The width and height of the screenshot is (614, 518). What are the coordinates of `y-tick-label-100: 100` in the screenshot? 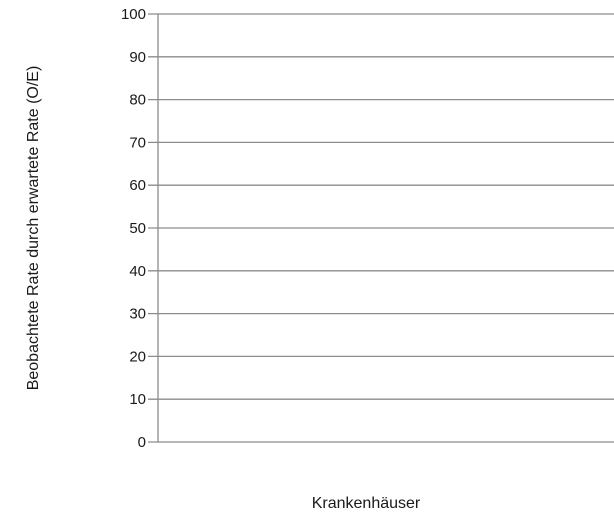 It's located at (133, 14).